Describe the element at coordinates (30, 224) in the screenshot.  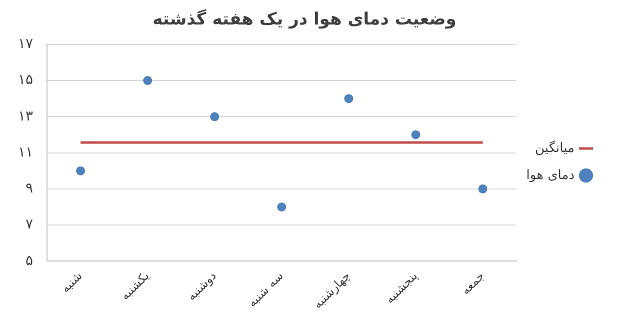
I see `y-tick-label: ۷` at that location.